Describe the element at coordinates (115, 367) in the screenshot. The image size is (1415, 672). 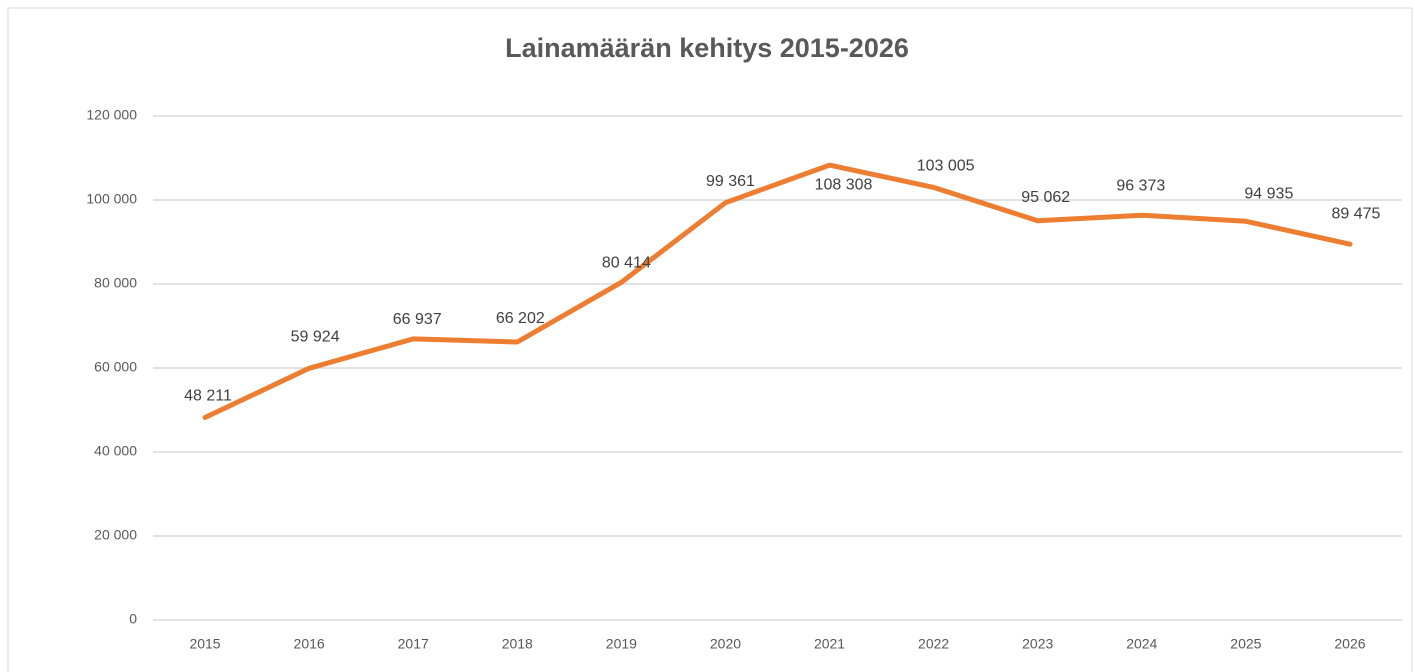
I see `y-tick-label: 60 000` at that location.